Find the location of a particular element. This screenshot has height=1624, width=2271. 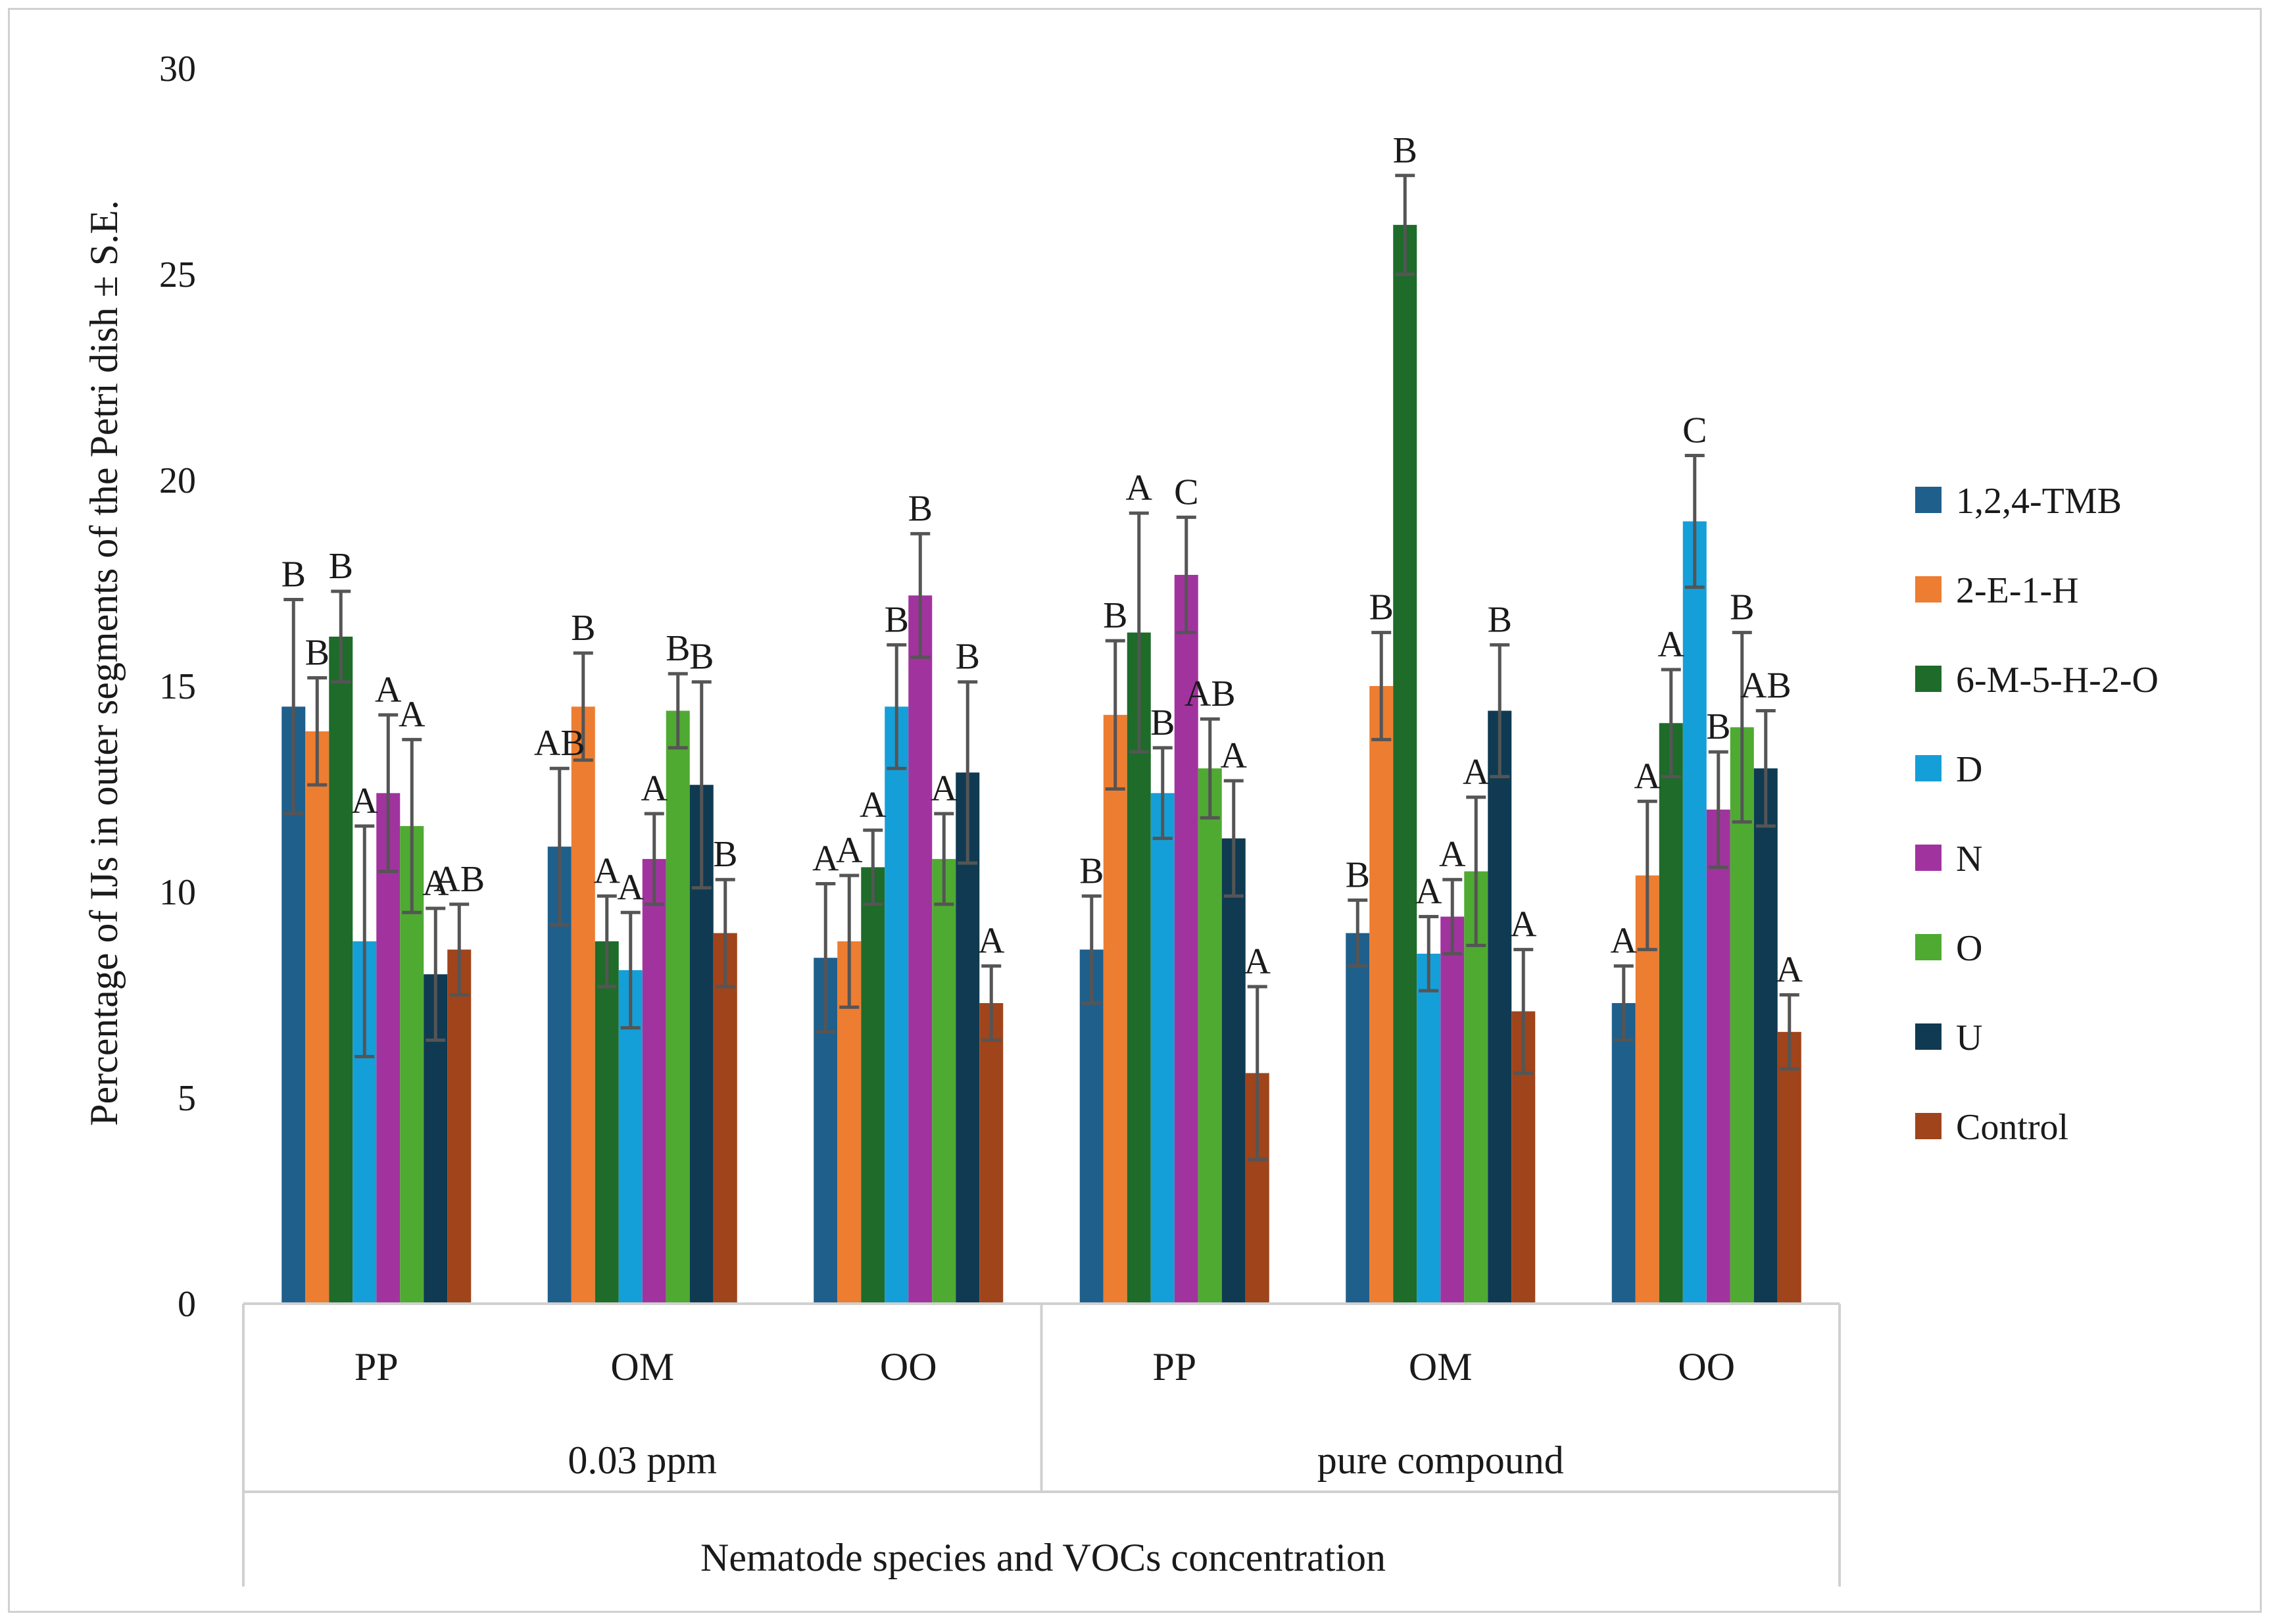

legend-label: Control is located at coordinates (2012, 1127).